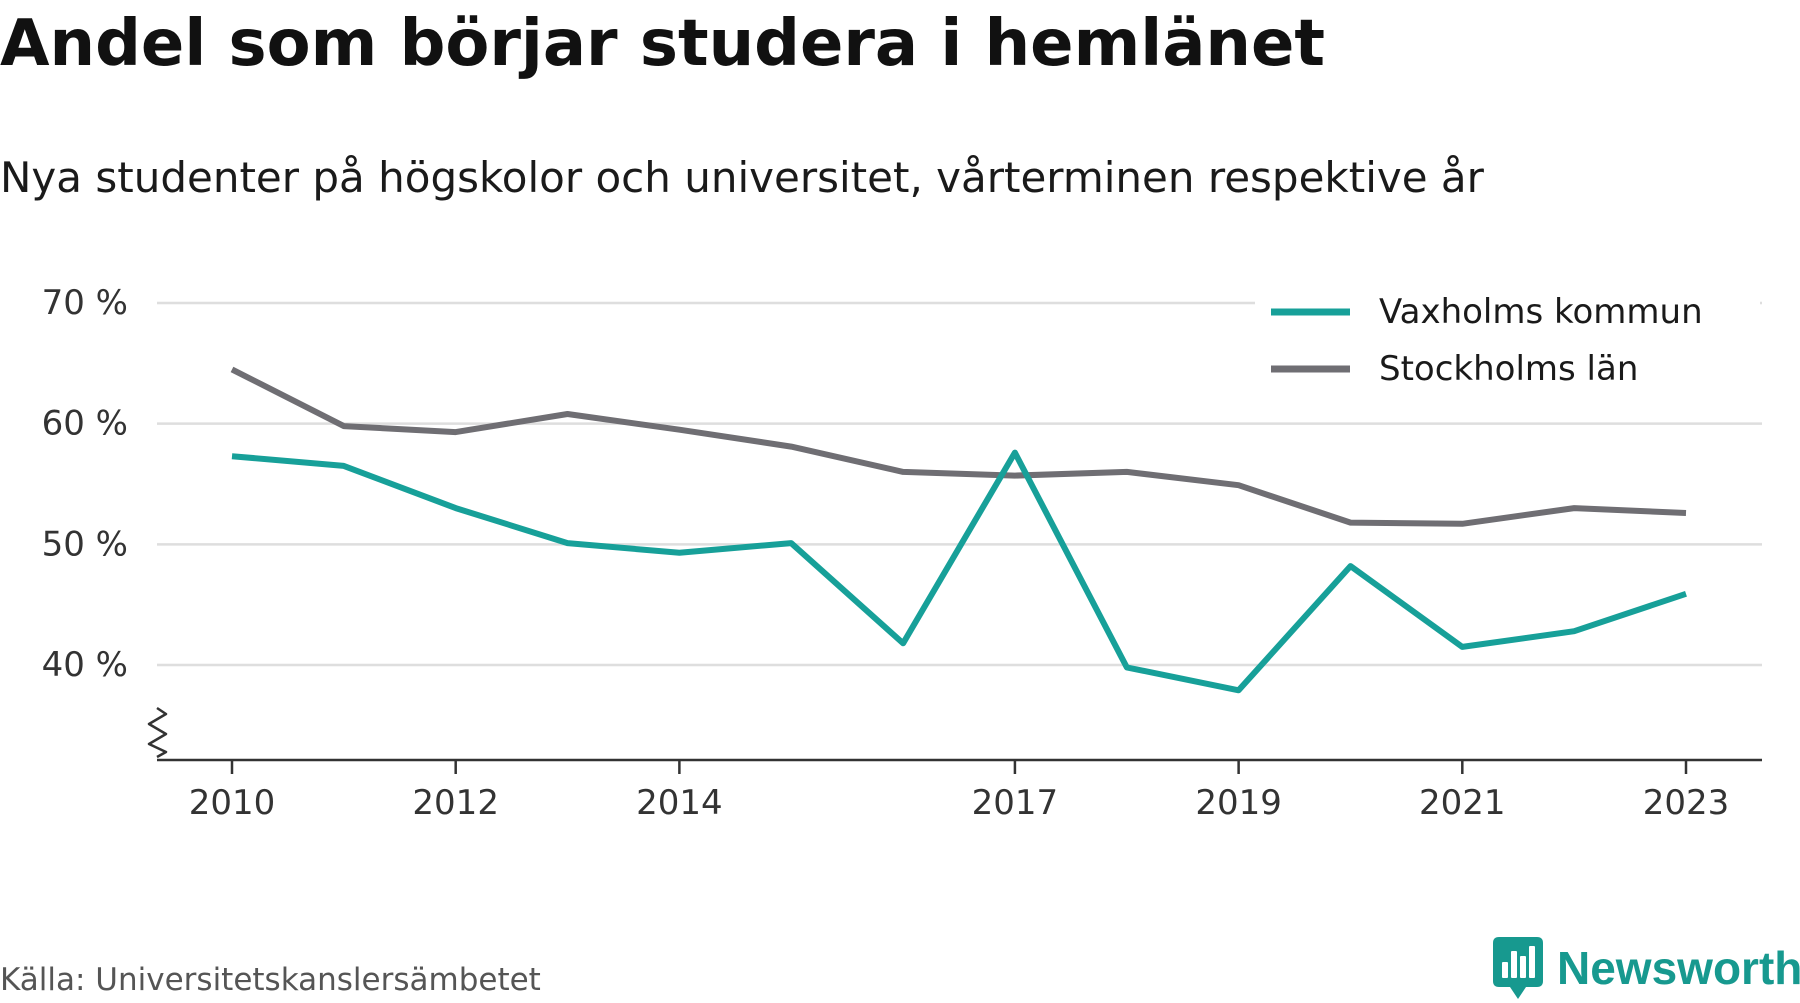 The width and height of the screenshot is (1800, 1003). Describe the element at coordinates (85, 544) in the screenshot. I see `y-tick-label: 50 %` at that location.